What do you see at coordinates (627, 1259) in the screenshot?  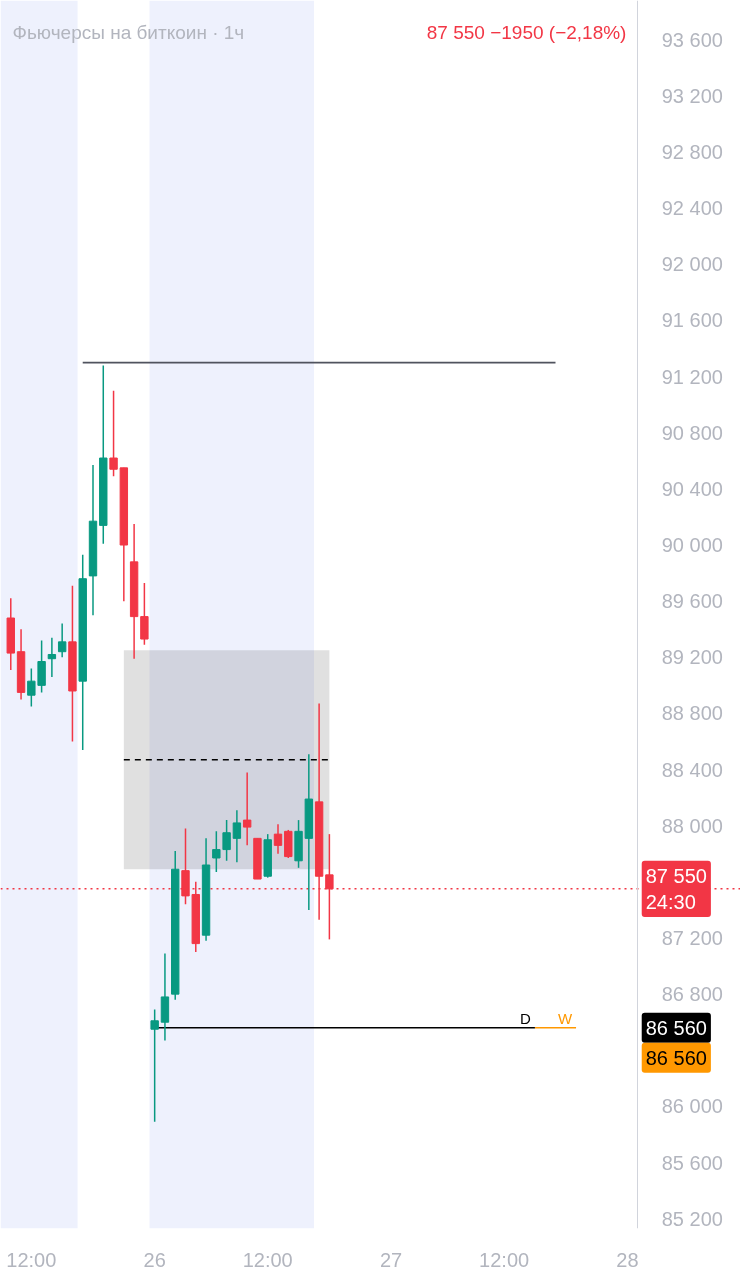 I see `x-tick-label: 28` at bounding box center [627, 1259].